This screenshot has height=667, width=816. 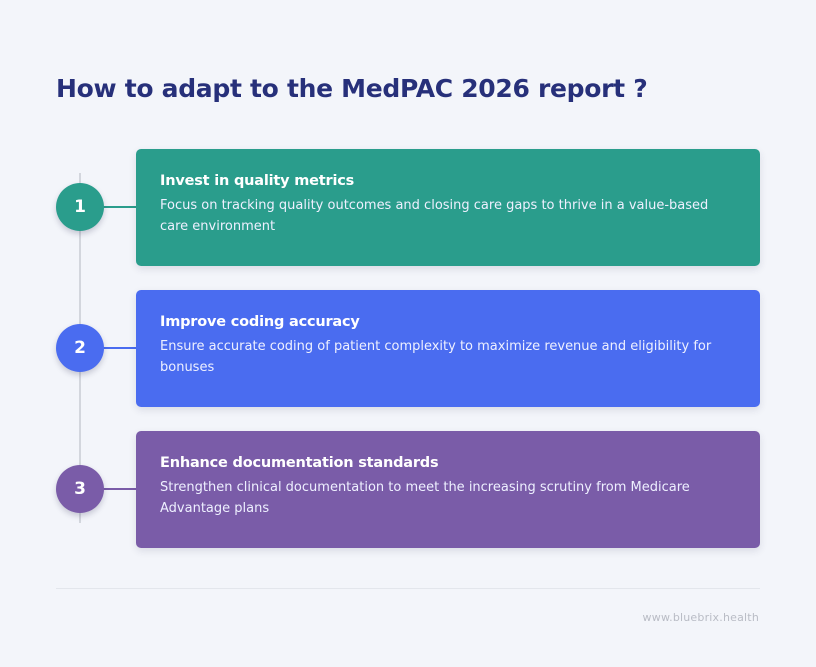 I want to click on footer-divider, so click(x=408, y=588).